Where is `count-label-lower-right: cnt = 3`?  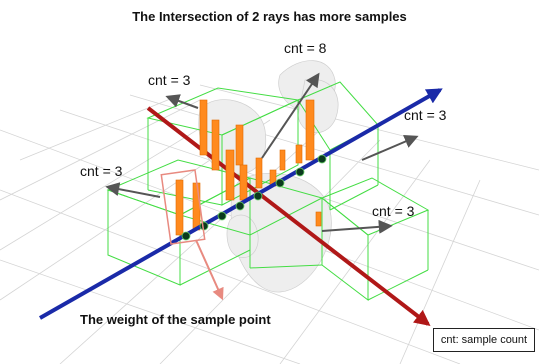 count-label-lower-right: cnt = 3 is located at coordinates (393, 211).